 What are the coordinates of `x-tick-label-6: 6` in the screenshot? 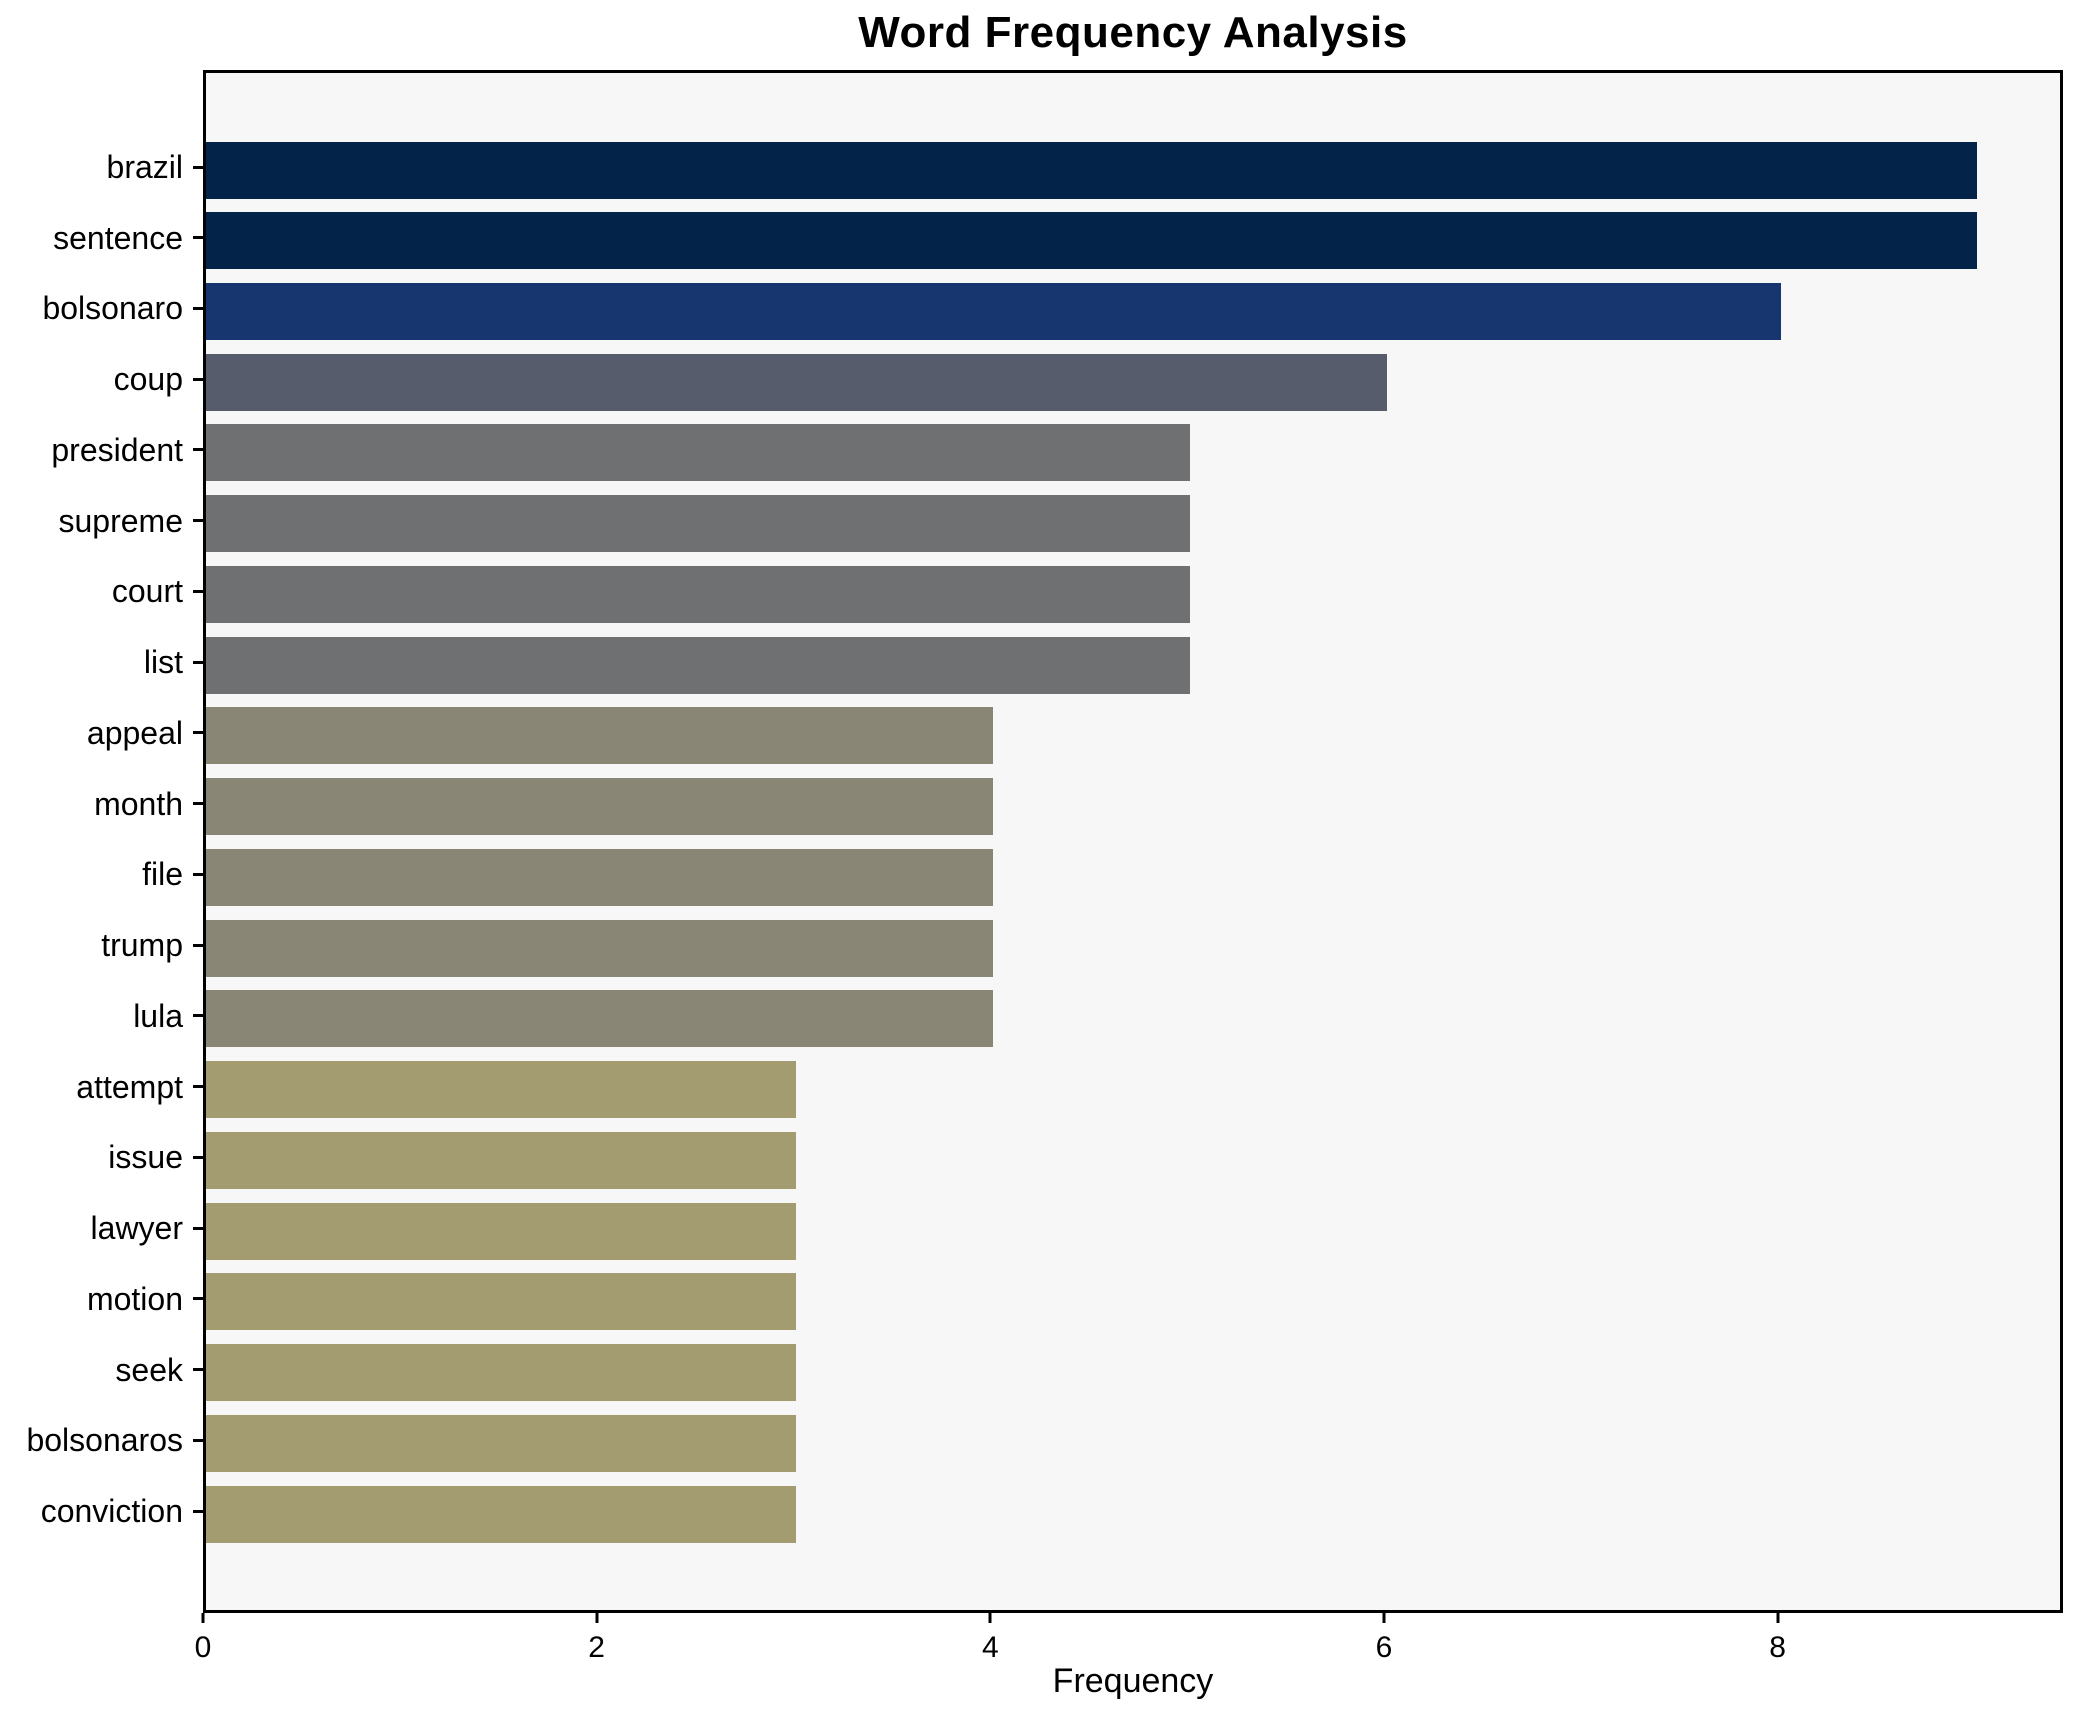 It's located at (1384, 1647).